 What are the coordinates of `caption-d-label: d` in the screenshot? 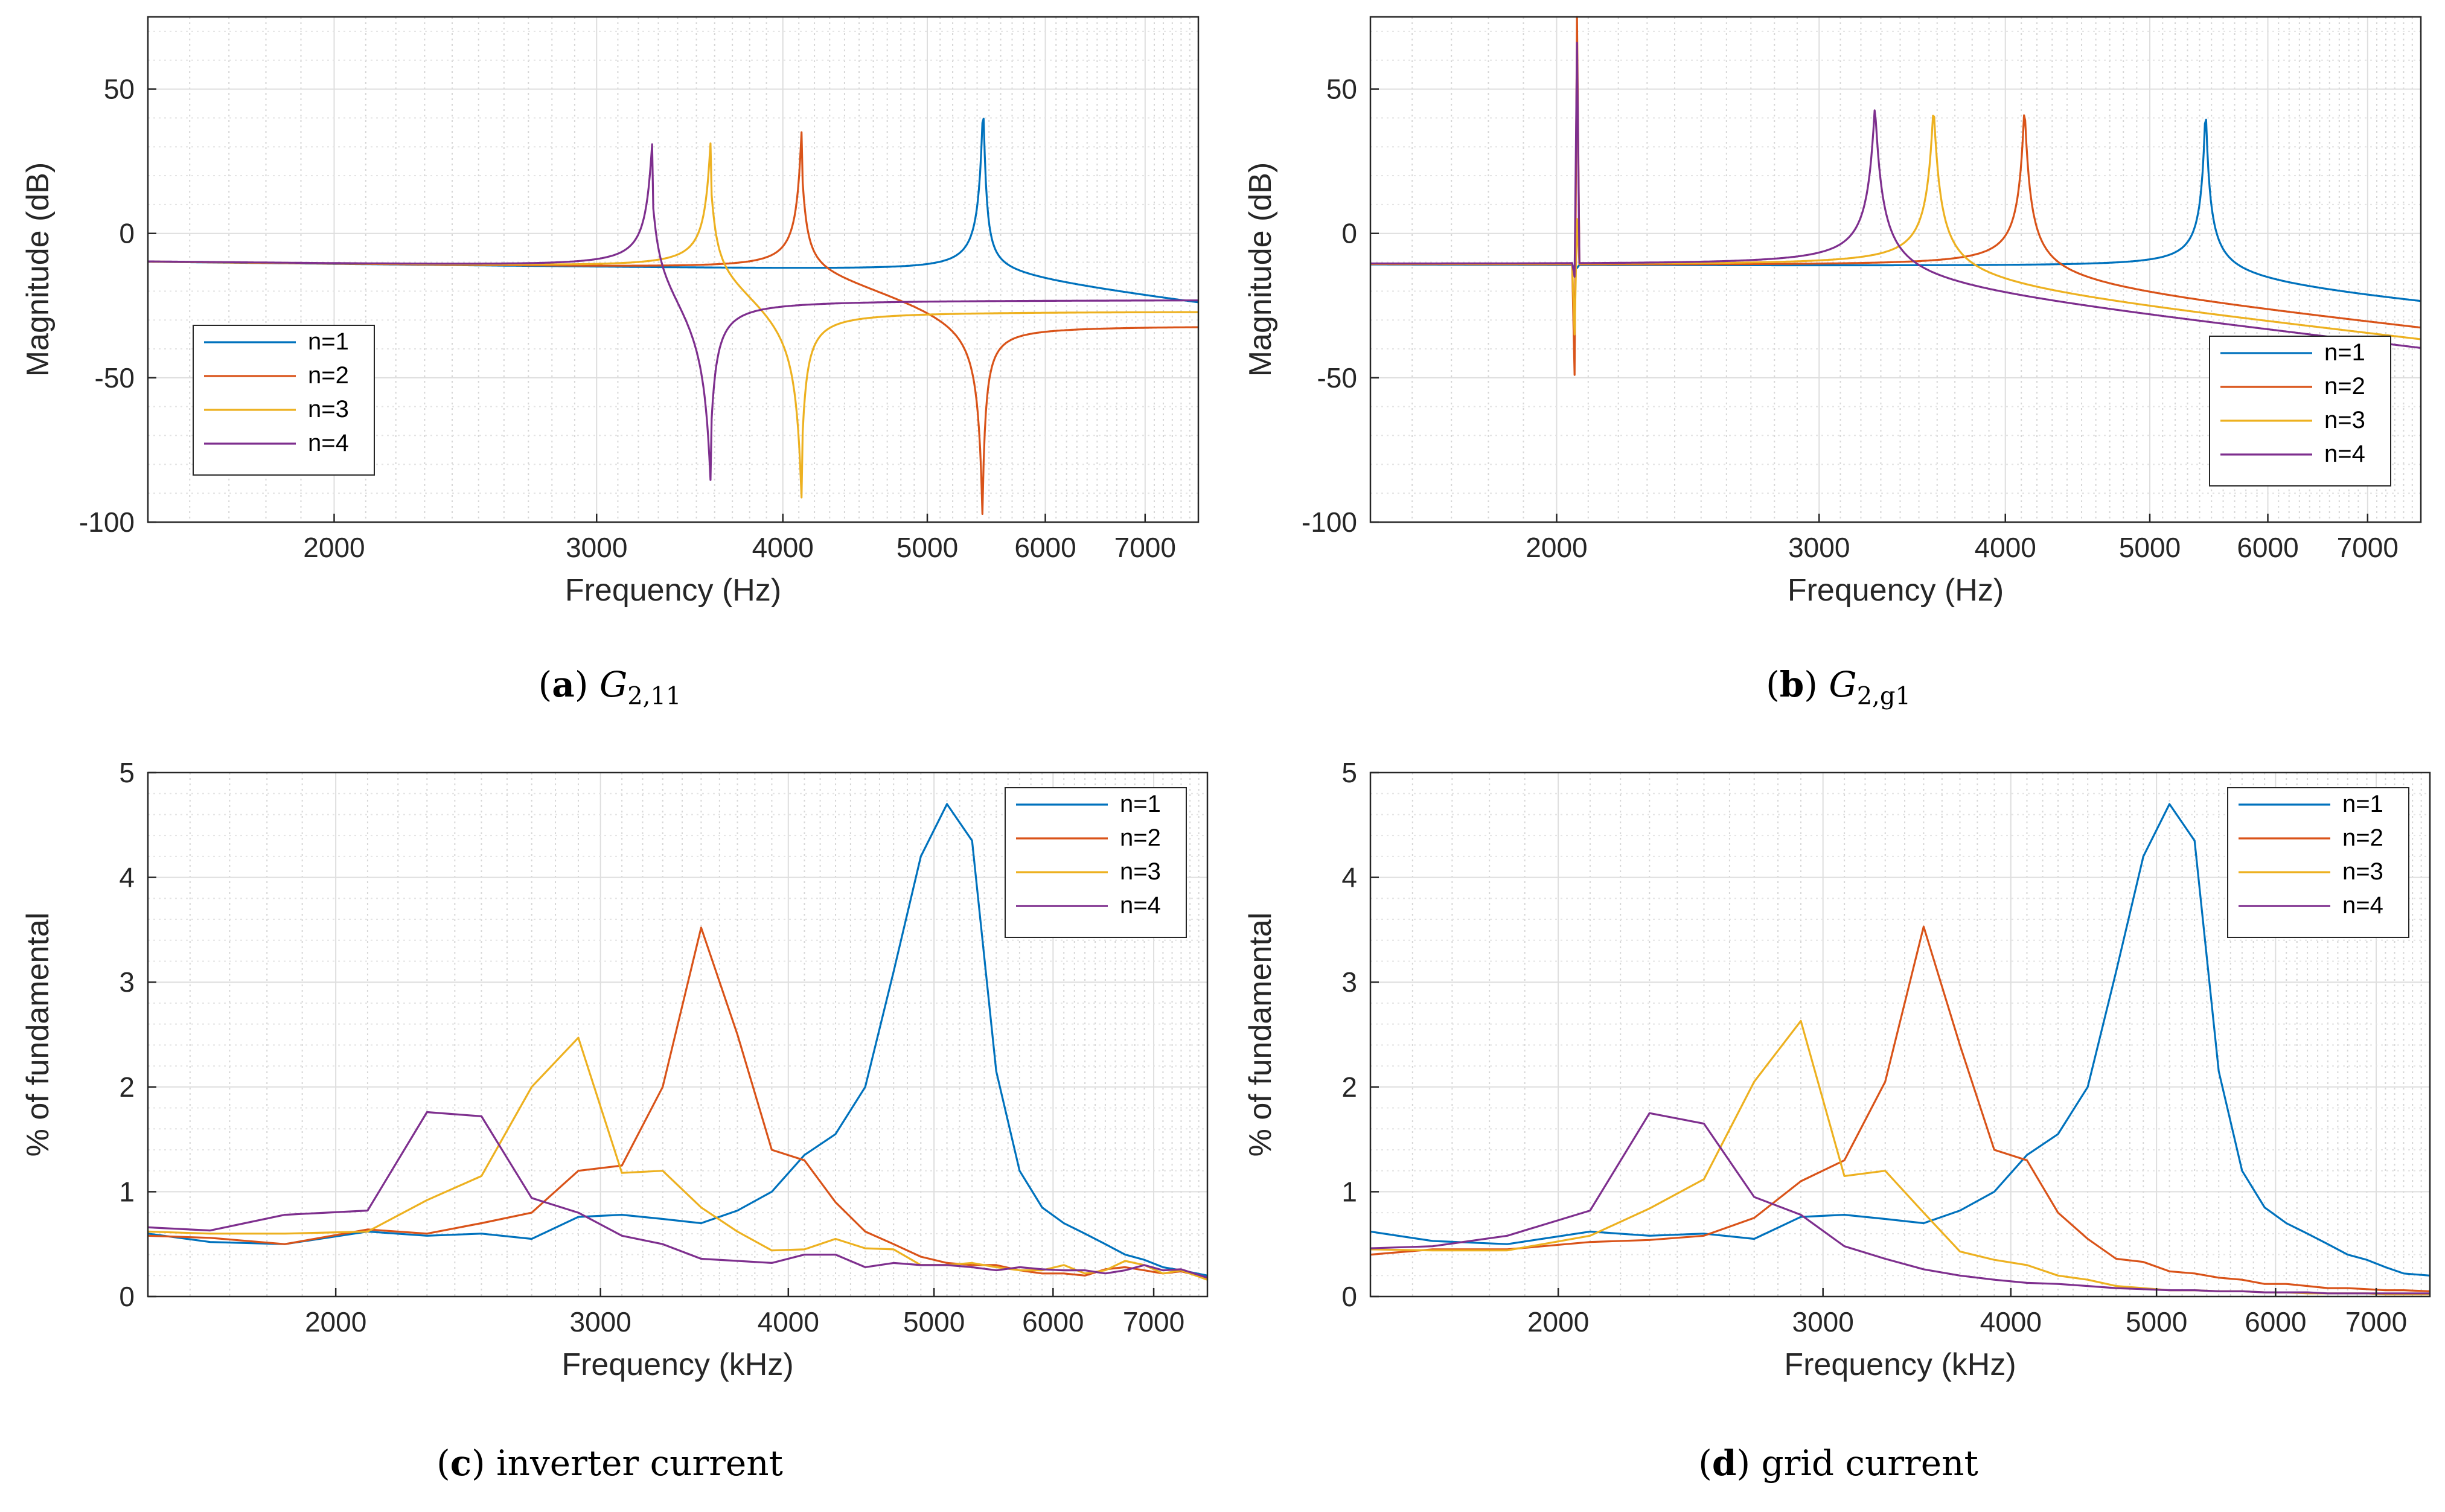 It's located at (1725, 1463).